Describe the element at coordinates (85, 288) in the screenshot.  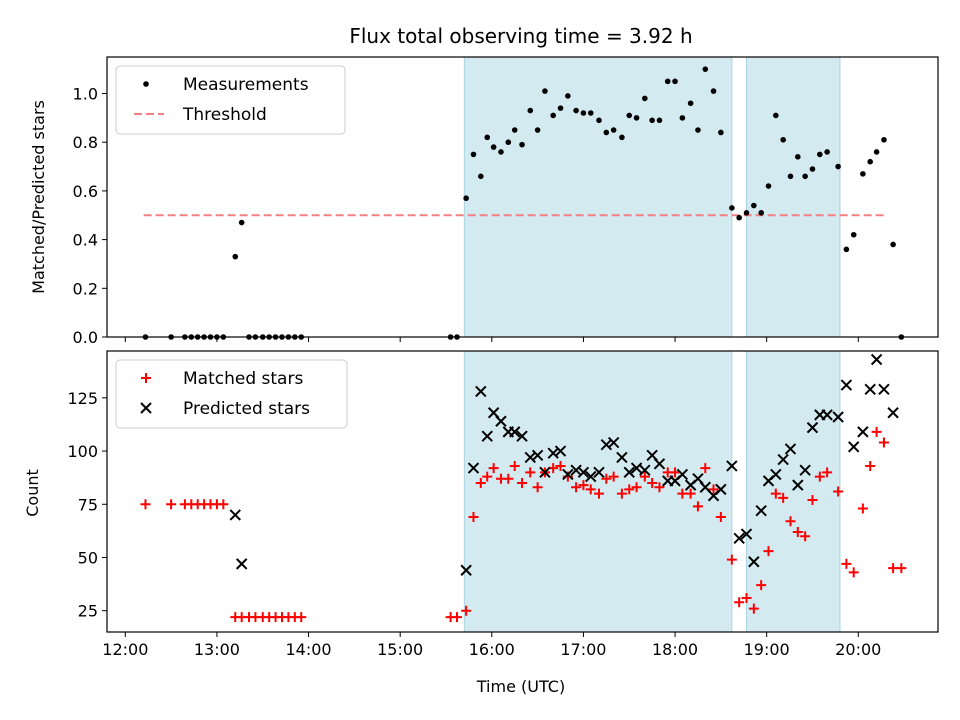
I see `y-tick-label: 0.2` at that location.